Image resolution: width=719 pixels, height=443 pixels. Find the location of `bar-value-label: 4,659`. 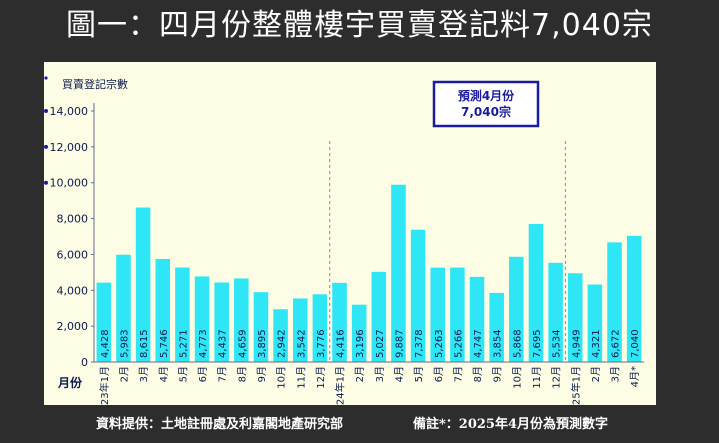

bar-value-label: 4,659 is located at coordinates (242, 343).